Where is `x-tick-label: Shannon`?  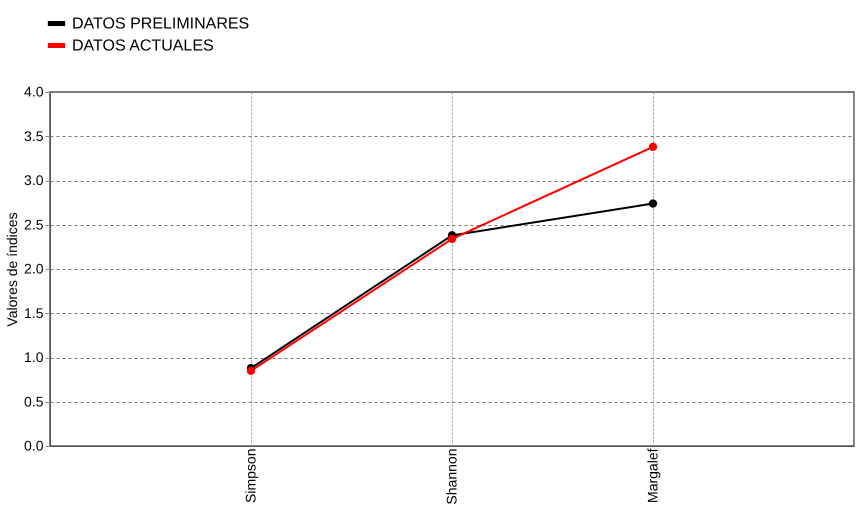 x-tick-label: Shannon is located at coordinates (452, 476).